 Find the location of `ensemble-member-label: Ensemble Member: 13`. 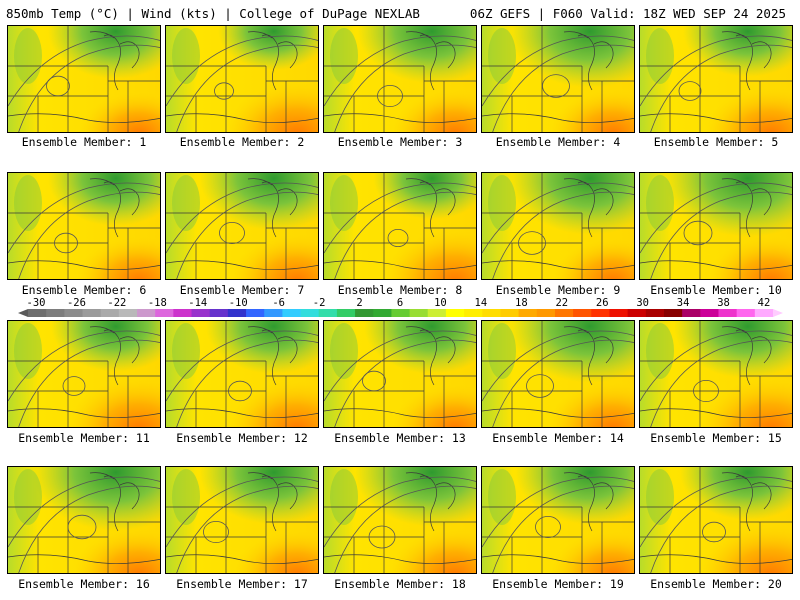

ensemble-member-label: Ensemble Member: 13 is located at coordinates (400, 438).